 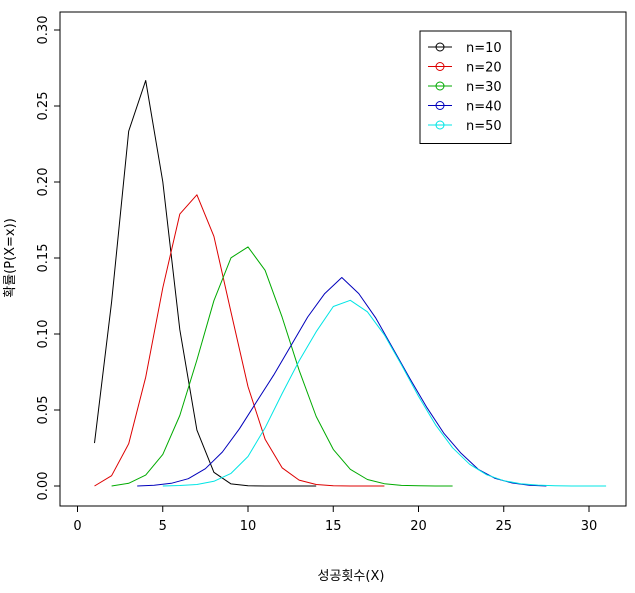 I want to click on legend-label: n=50, so click(x=484, y=126).